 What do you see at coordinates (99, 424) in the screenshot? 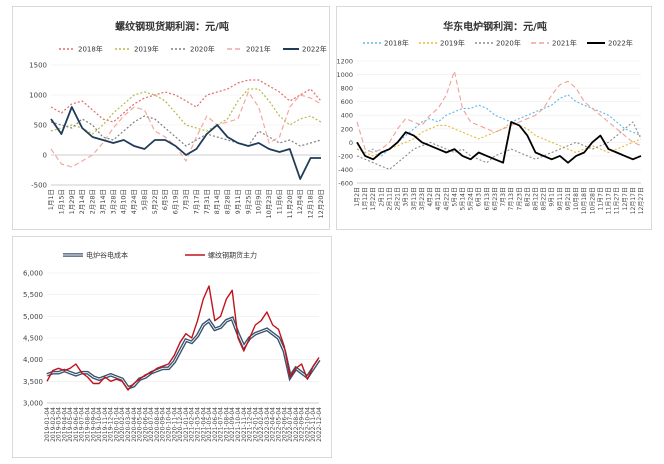
I see `x-tick-label: 2019-10-04` at bounding box center [99, 424].